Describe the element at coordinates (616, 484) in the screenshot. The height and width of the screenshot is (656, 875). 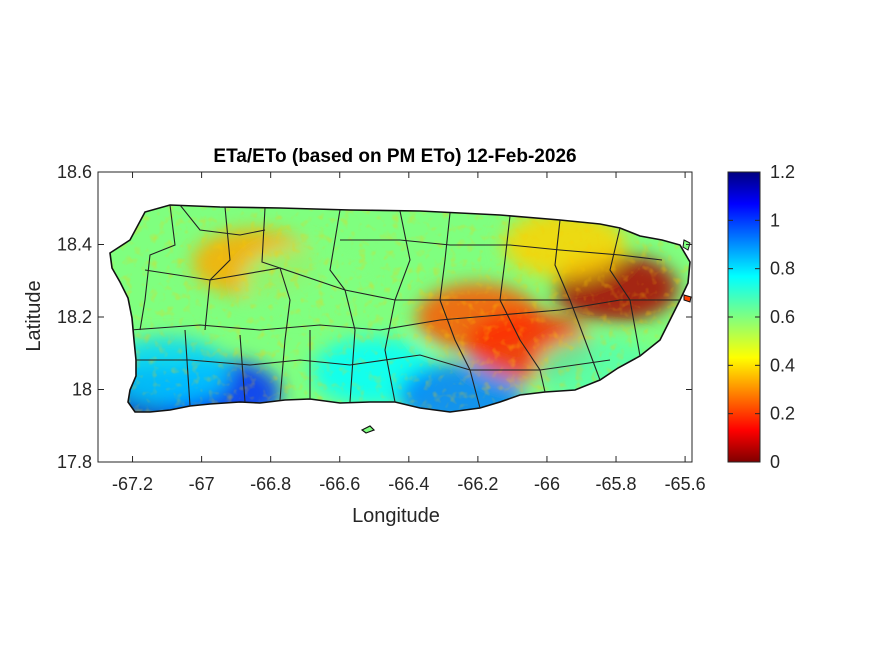
I see `x-tick-label: -65.8` at that location.